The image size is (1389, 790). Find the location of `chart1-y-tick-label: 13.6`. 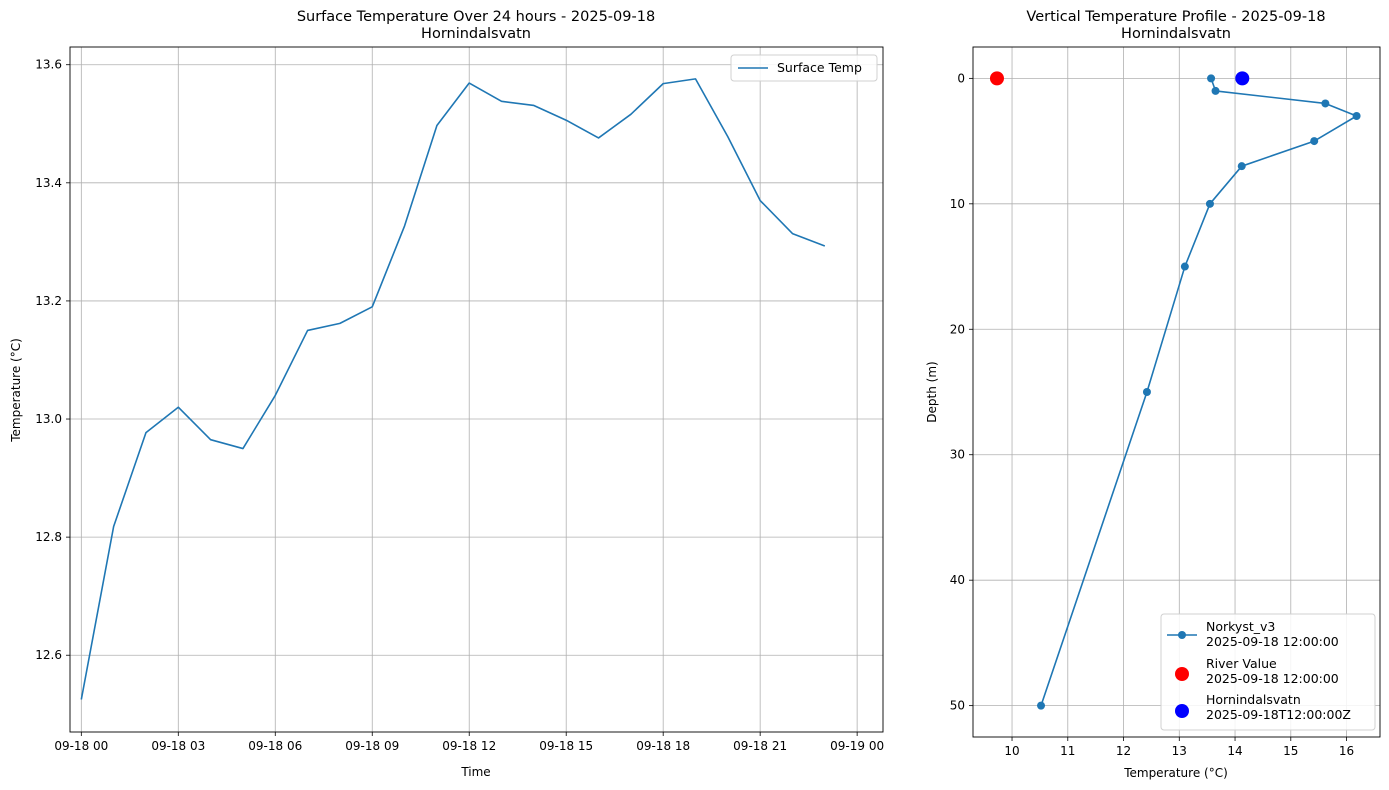

chart1-y-tick-label: 13.6 is located at coordinates (48, 65).